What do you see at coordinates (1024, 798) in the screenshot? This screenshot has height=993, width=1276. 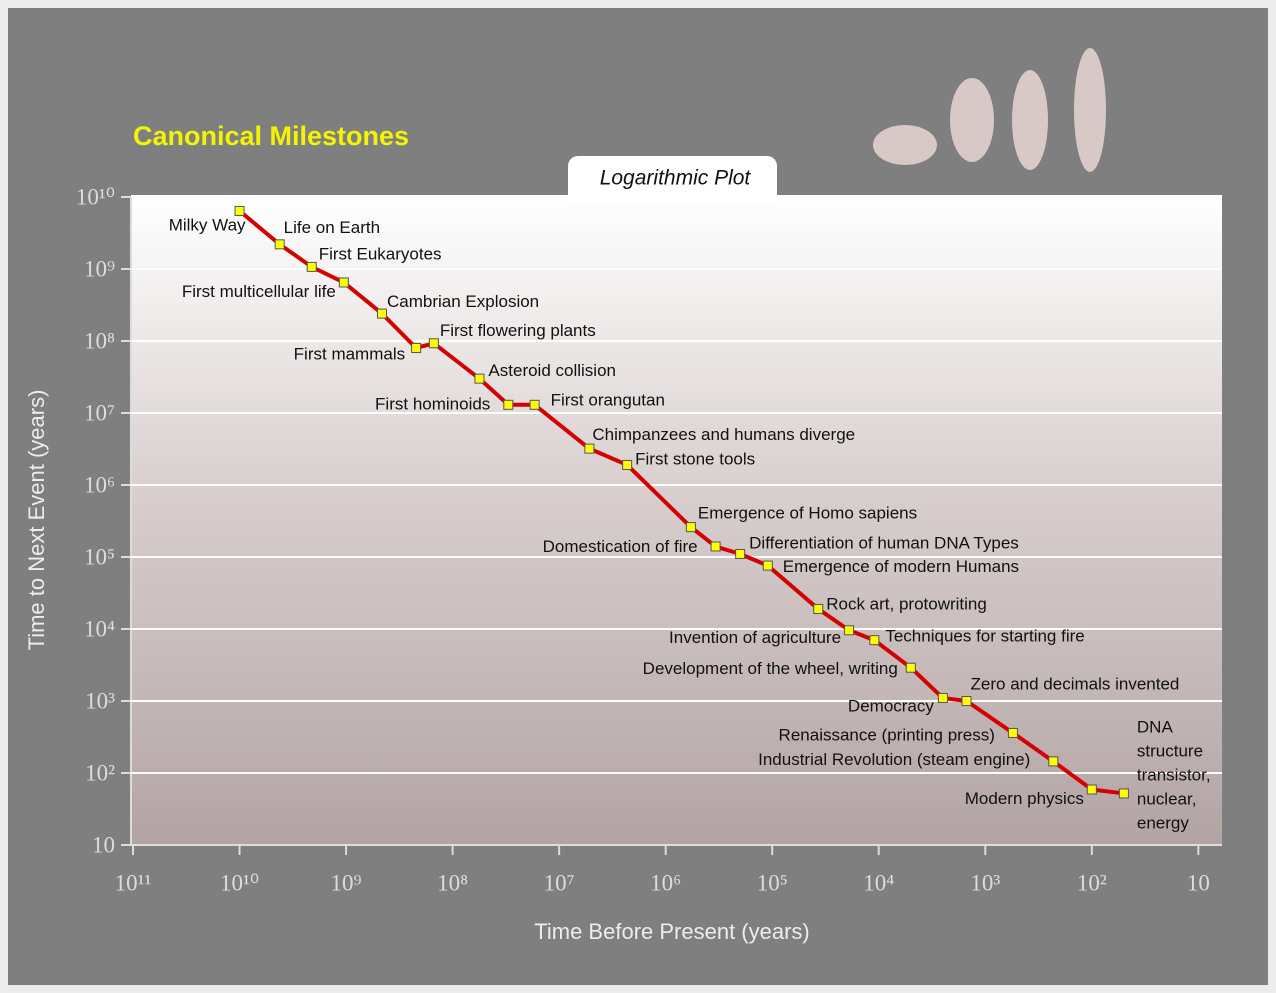 I see `point-label: Modern physics` at bounding box center [1024, 798].